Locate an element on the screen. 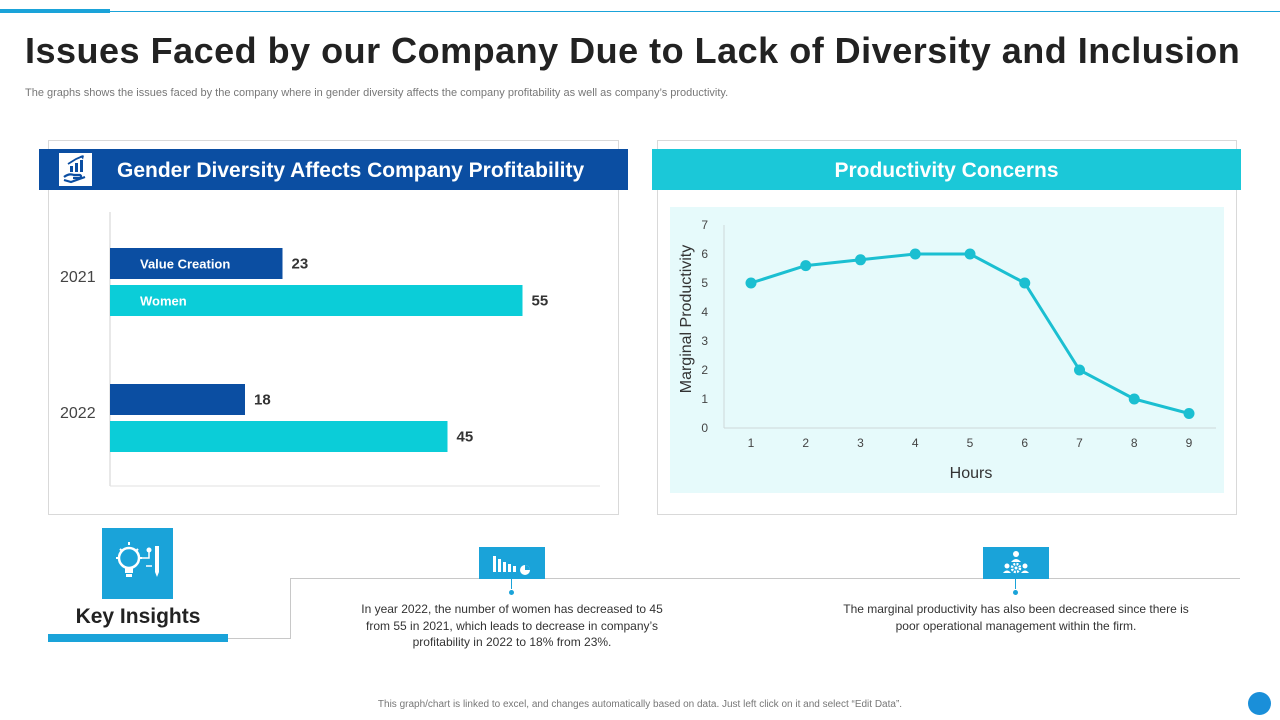  y-tick-label: 6 is located at coordinates (704, 254).